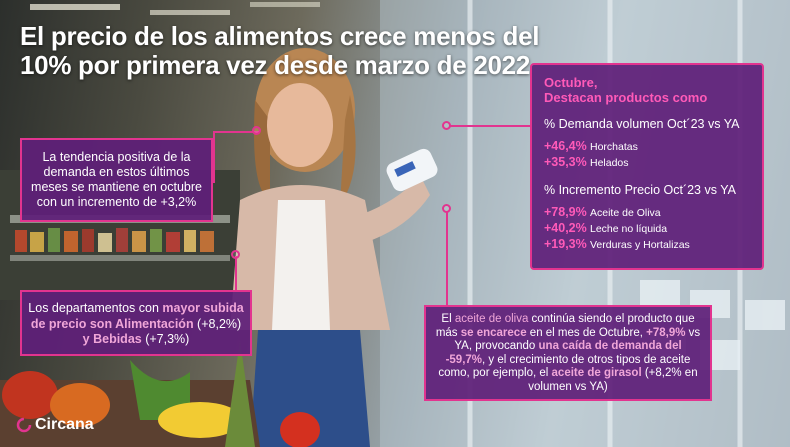  I want to click on olive-highlight-5: aceite de girasol, so click(596, 373).